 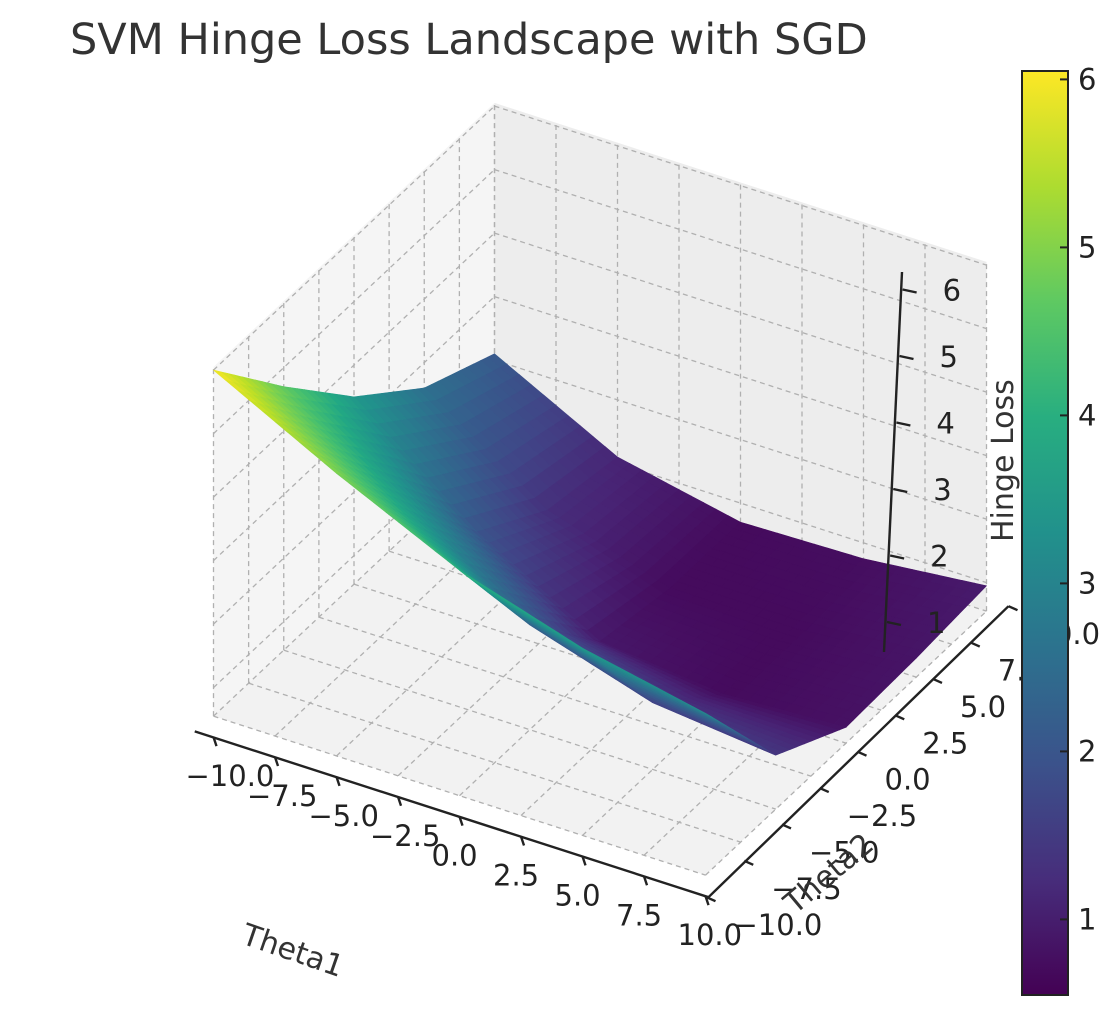 What do you see at coordinates (469, 40) in the screenshot?
I see `chart-title: SVM Hinge Loss Landscape with SGD` at bounding box center [469, 40].